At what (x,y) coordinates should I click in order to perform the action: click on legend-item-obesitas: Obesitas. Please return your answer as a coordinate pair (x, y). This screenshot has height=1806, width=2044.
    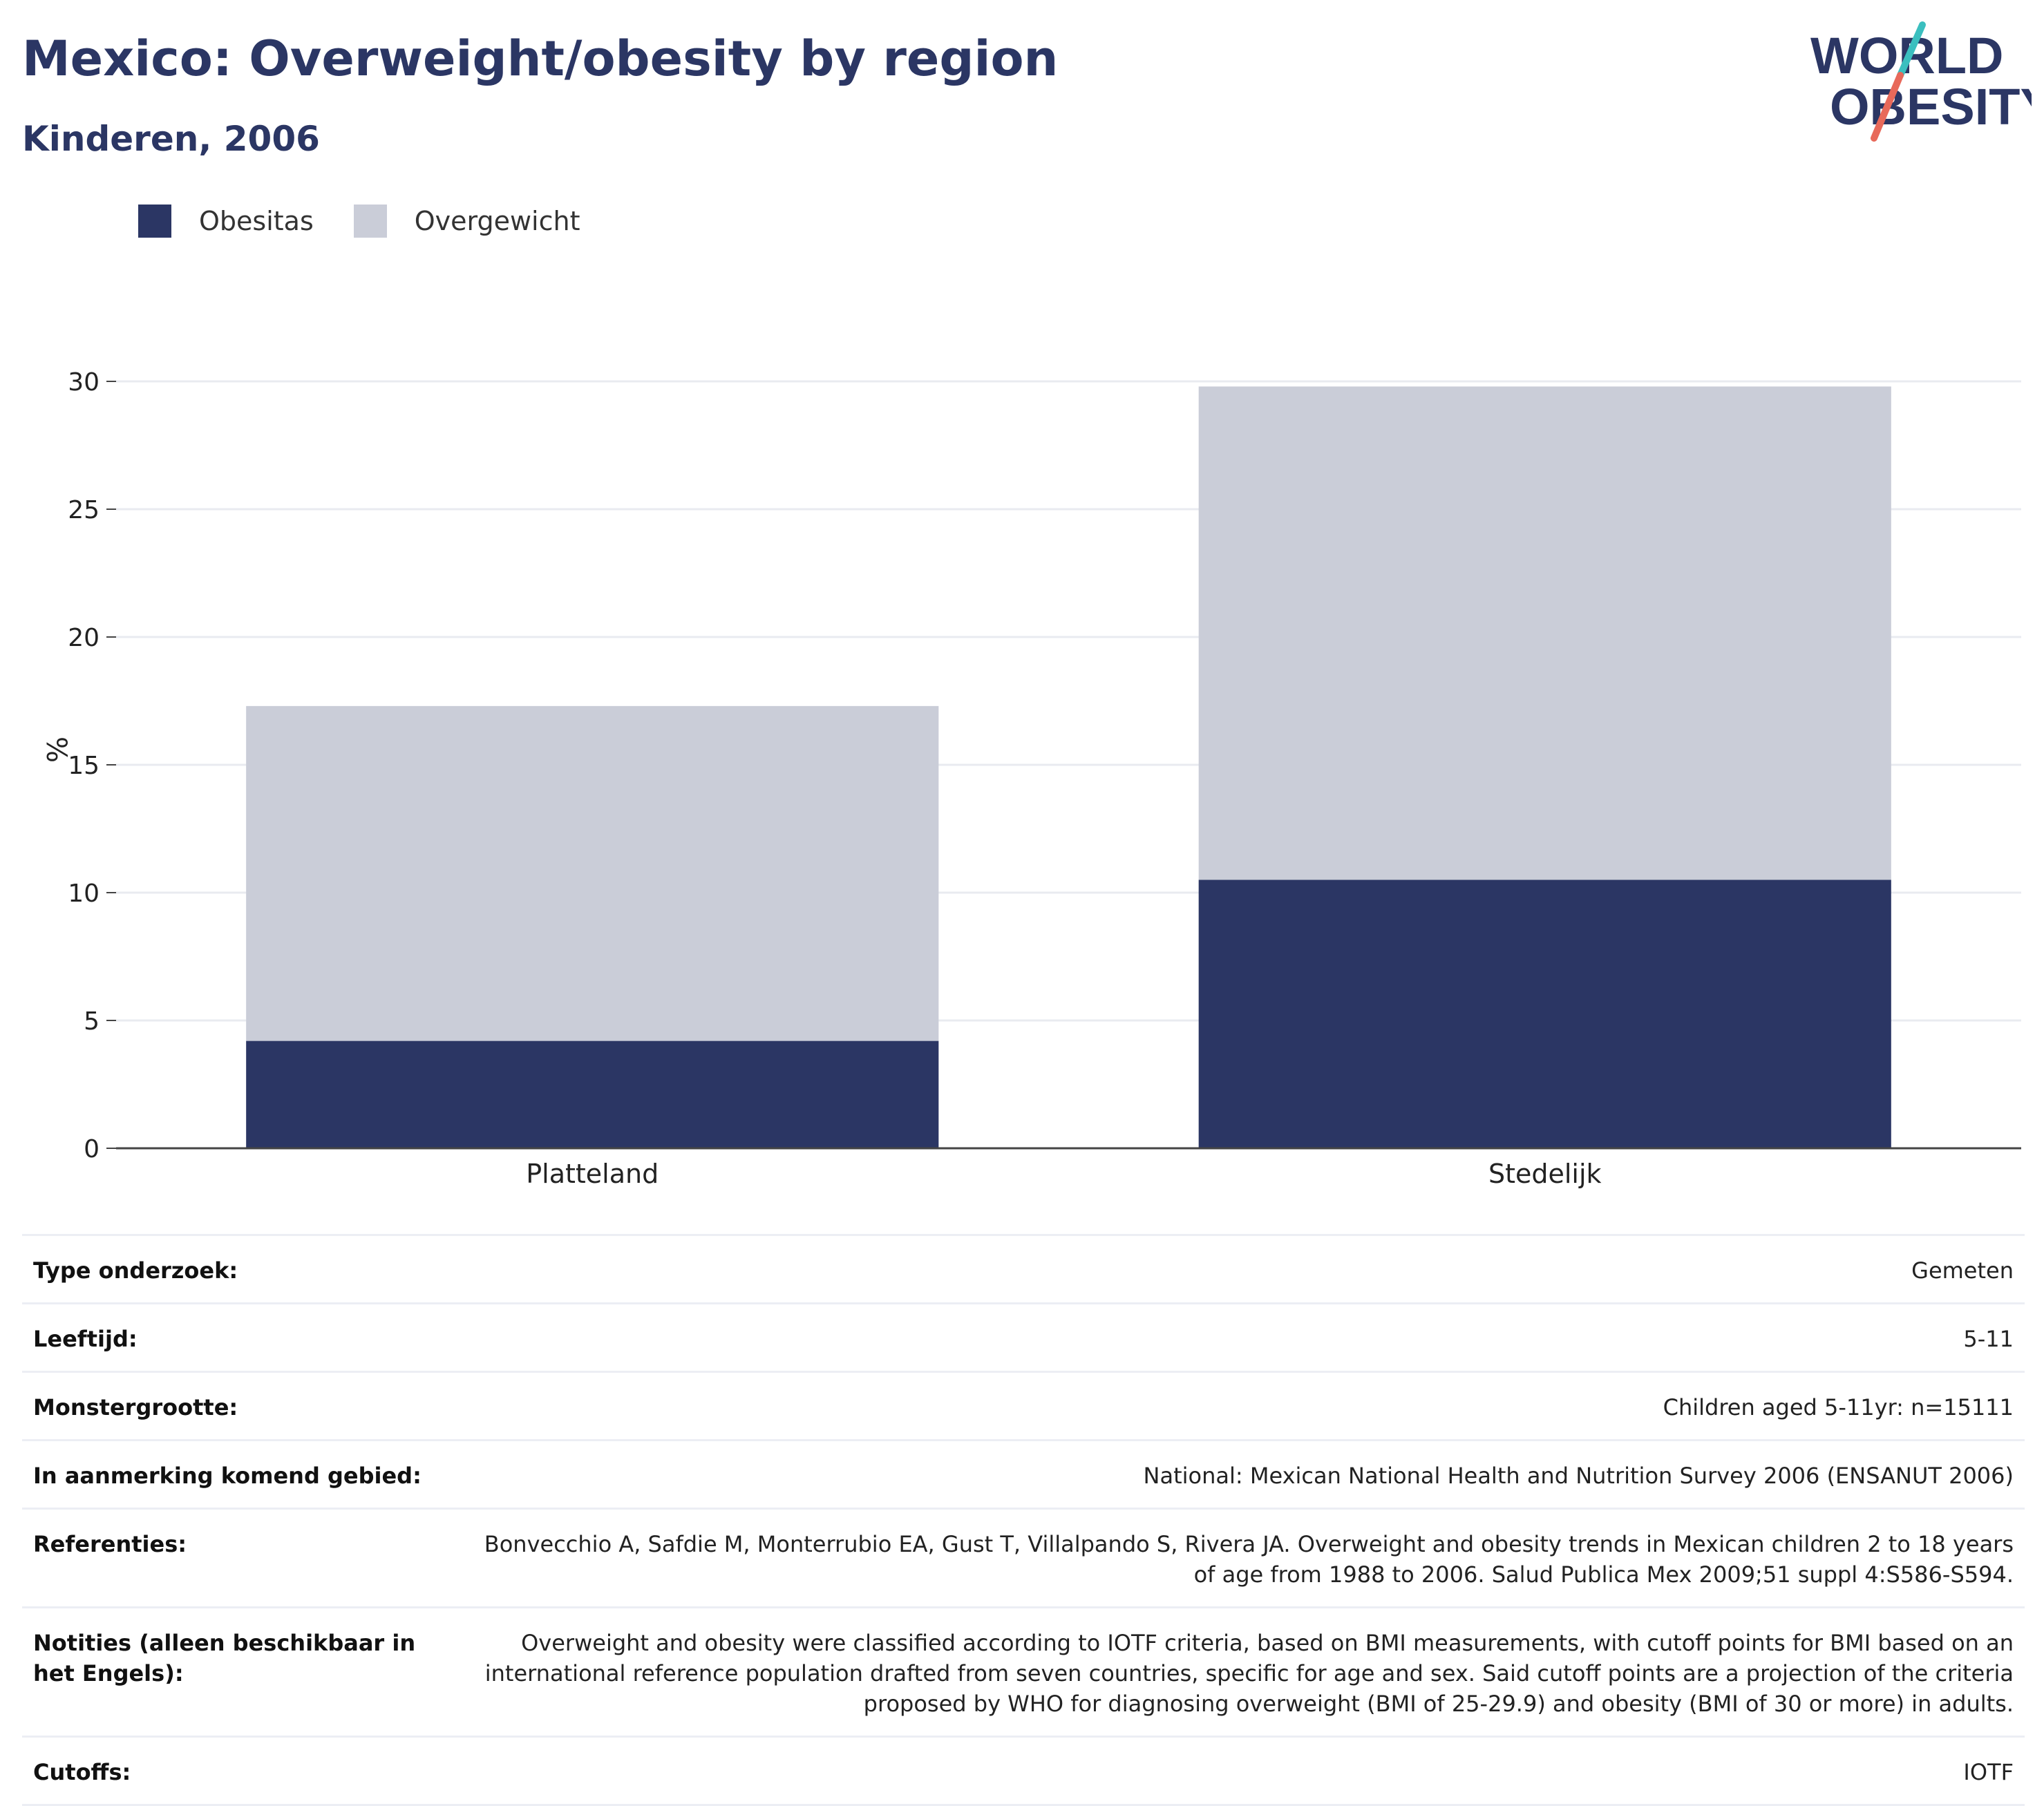
    Looking at the image, I should click on (226, 221).